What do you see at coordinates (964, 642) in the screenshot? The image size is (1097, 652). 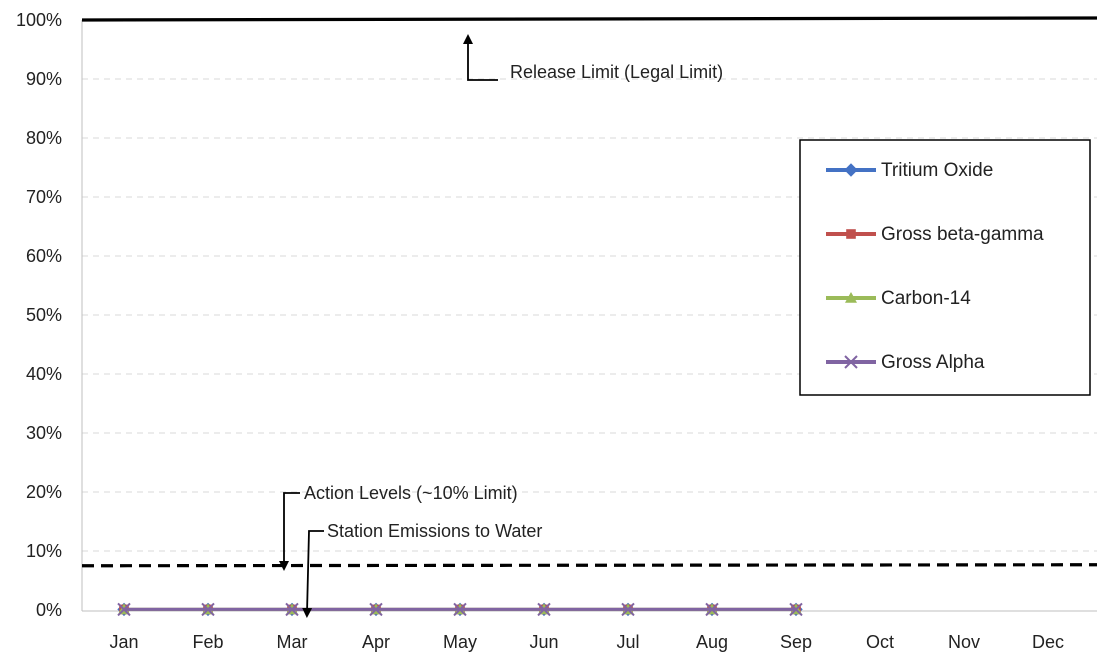 I see `x-tick-label: Nov` at bounding box center [964, 642].